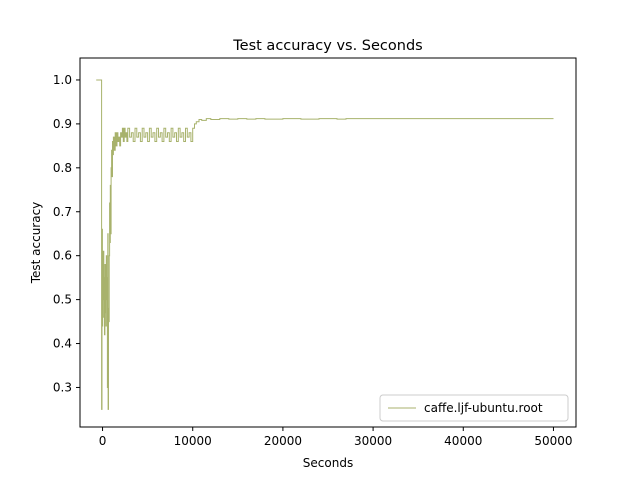  I want to click on chart-title: Test accuracy vs. Seconds, so click(327, 46).